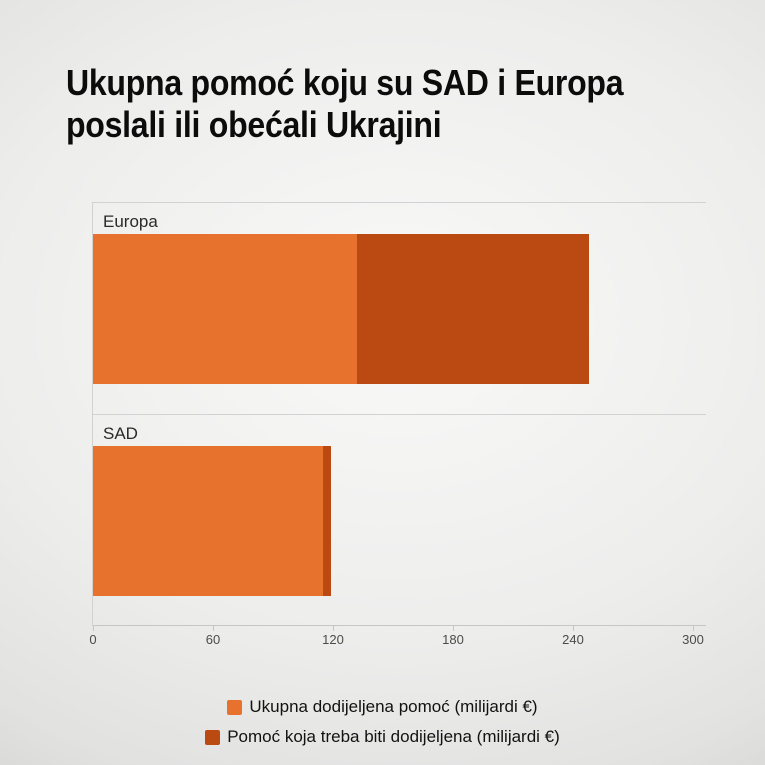 The height and width of the screenshot is (765, 765). What do you see at coordinates (333, 639) in the screenshot?
I see `axis-tick-label: 120` at bounding box center [333, 639].